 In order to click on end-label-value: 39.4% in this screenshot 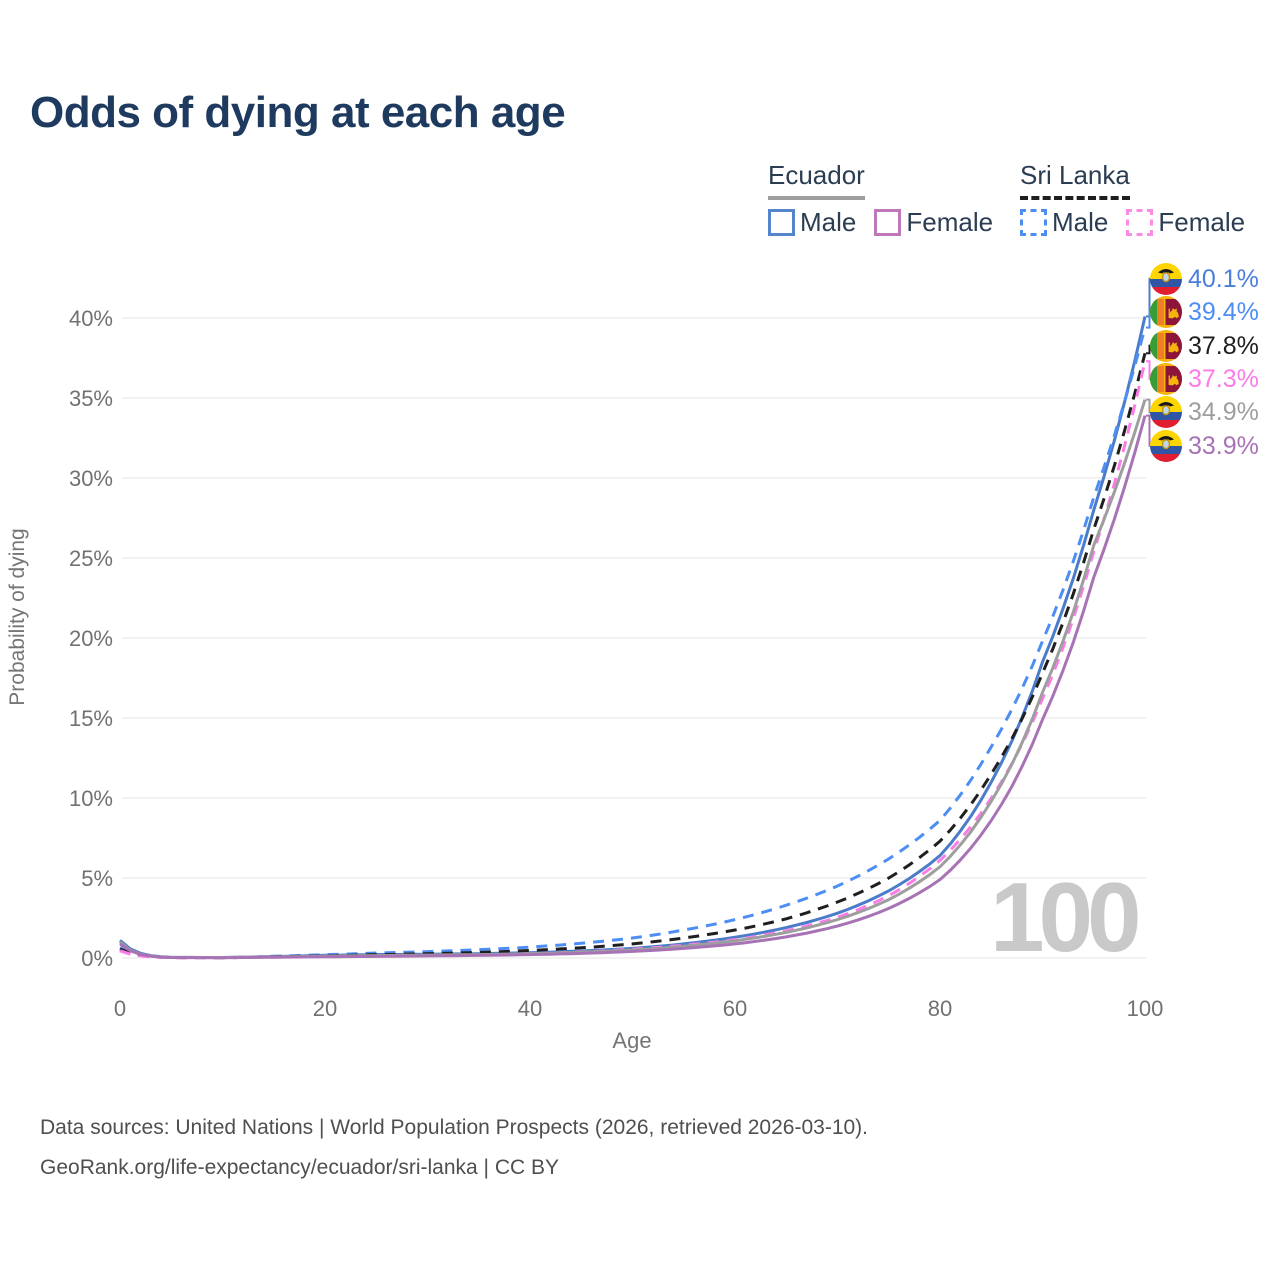, I will do `click(1223, 311)`.